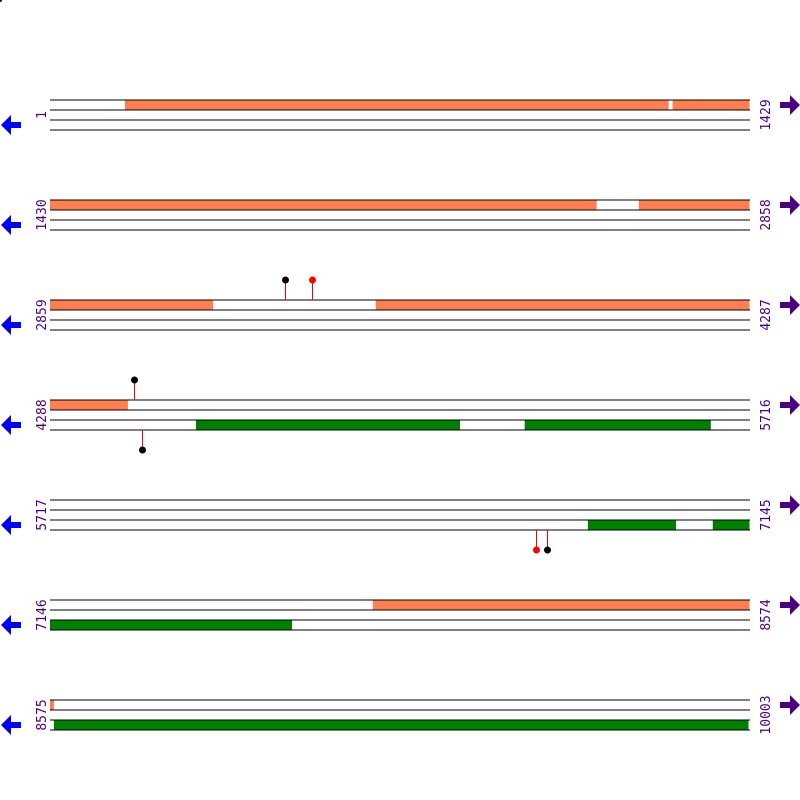 This screenshot has width=800, height=800. Describe the element at coordinates (42, 714) in the screenshot. I see `row-start-label: 8575` at that location.